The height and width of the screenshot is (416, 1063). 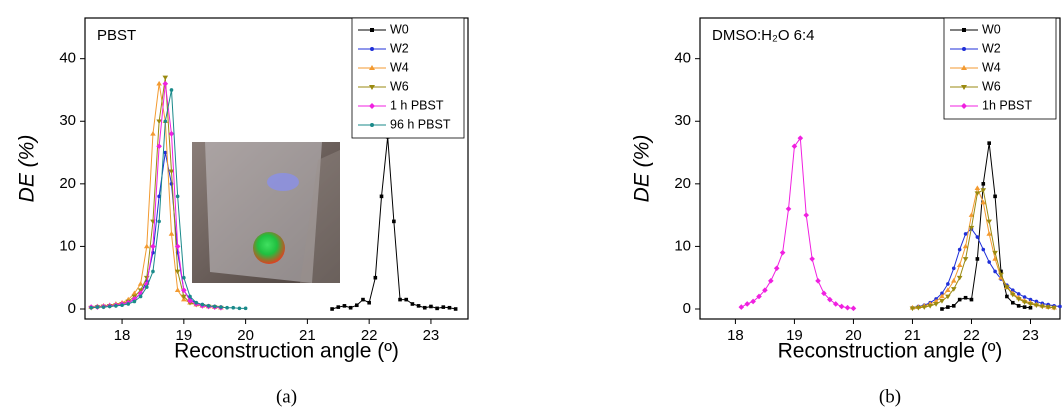 What do you see at coordinates (399, 29) in the screenshot?
I see `legend-label: W0` at bounding box center [399, 29].